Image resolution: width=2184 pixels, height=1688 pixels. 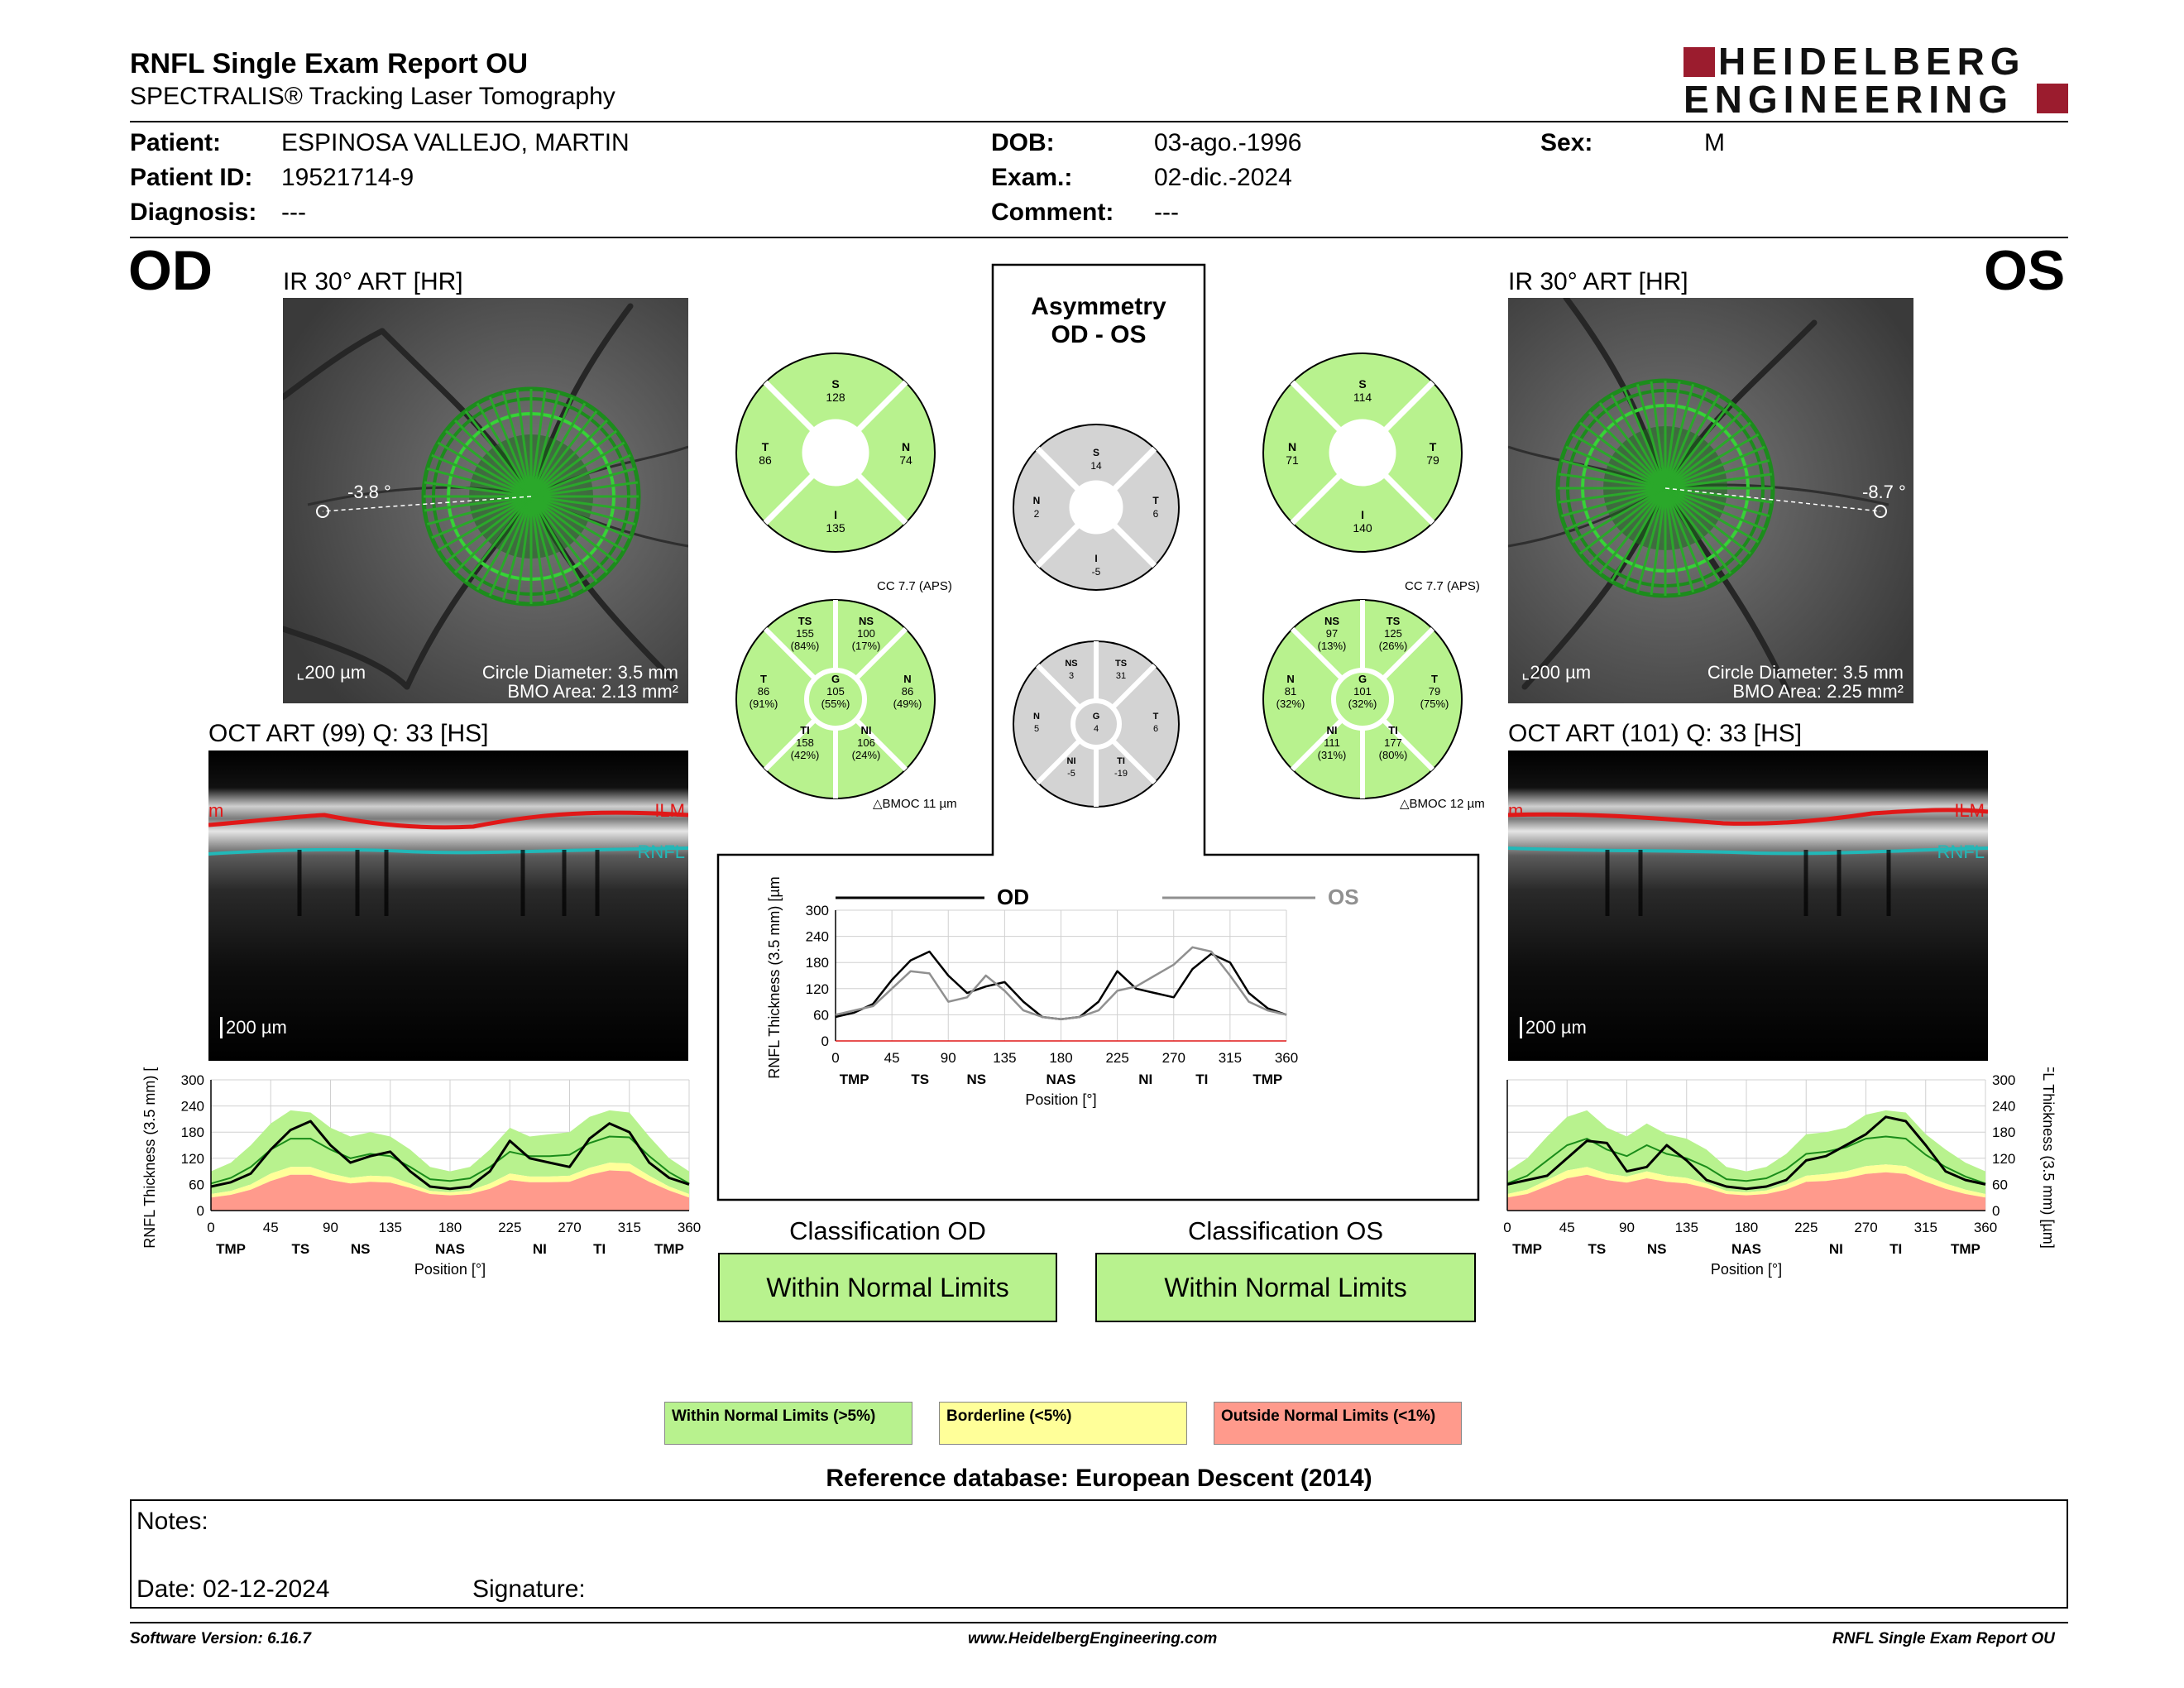 What do you see at coordinates (1655, 733) in the screenshot?
I see `os-oct-title: OCT ART (101) Q: 33 [HS]` at bounding box center [1655, 733].